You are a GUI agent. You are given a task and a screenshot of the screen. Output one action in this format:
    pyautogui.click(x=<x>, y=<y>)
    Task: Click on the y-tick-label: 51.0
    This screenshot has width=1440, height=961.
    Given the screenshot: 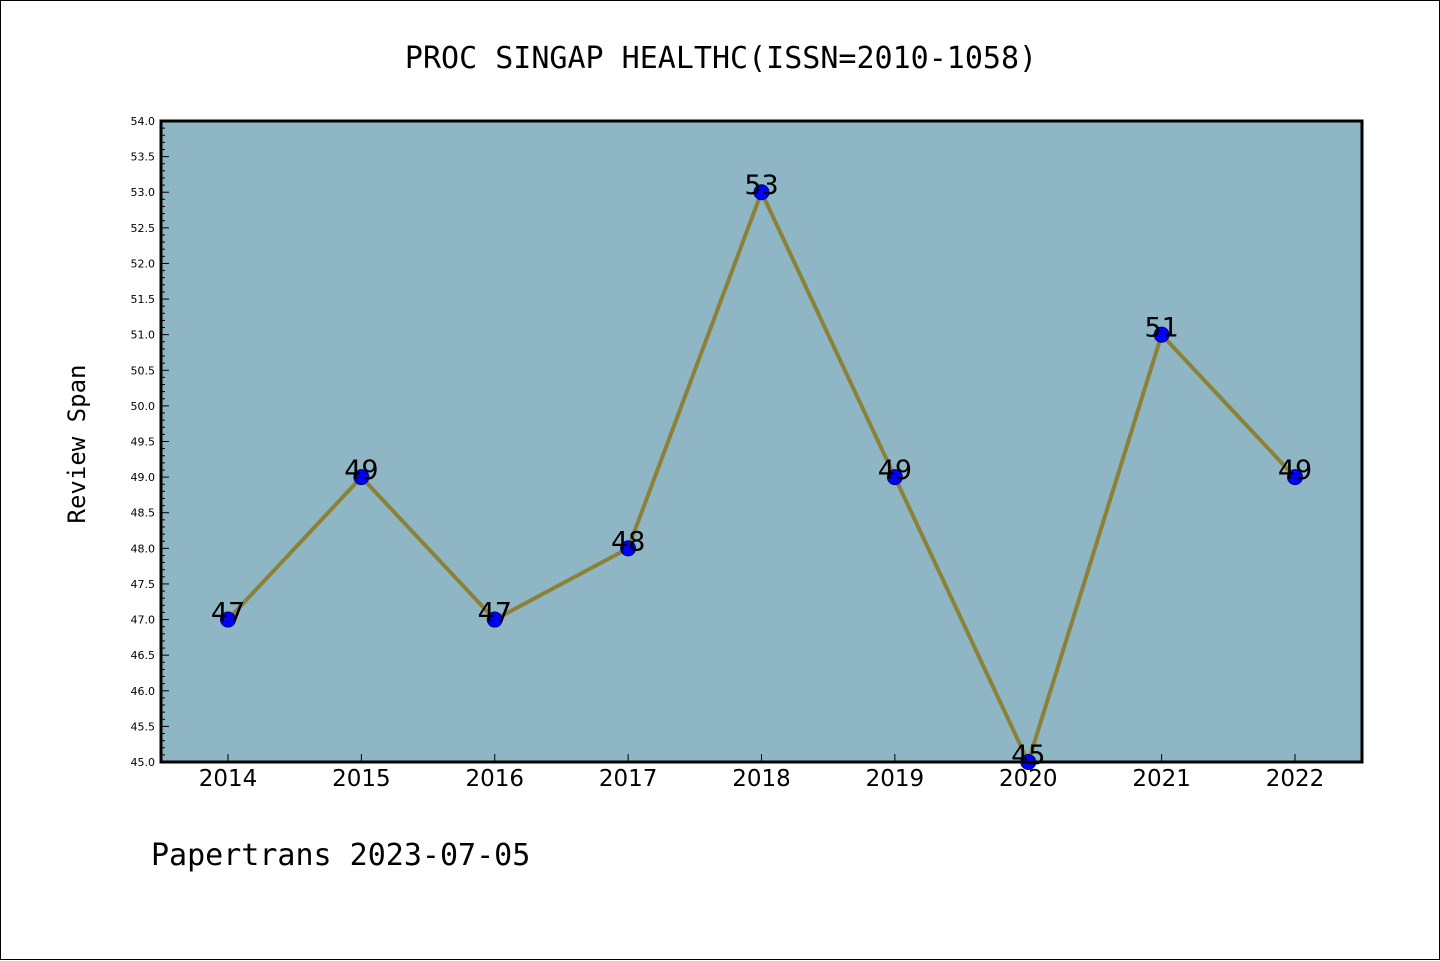 What is the action you would take?
    pyautogui.click(x=143, y=335)
    